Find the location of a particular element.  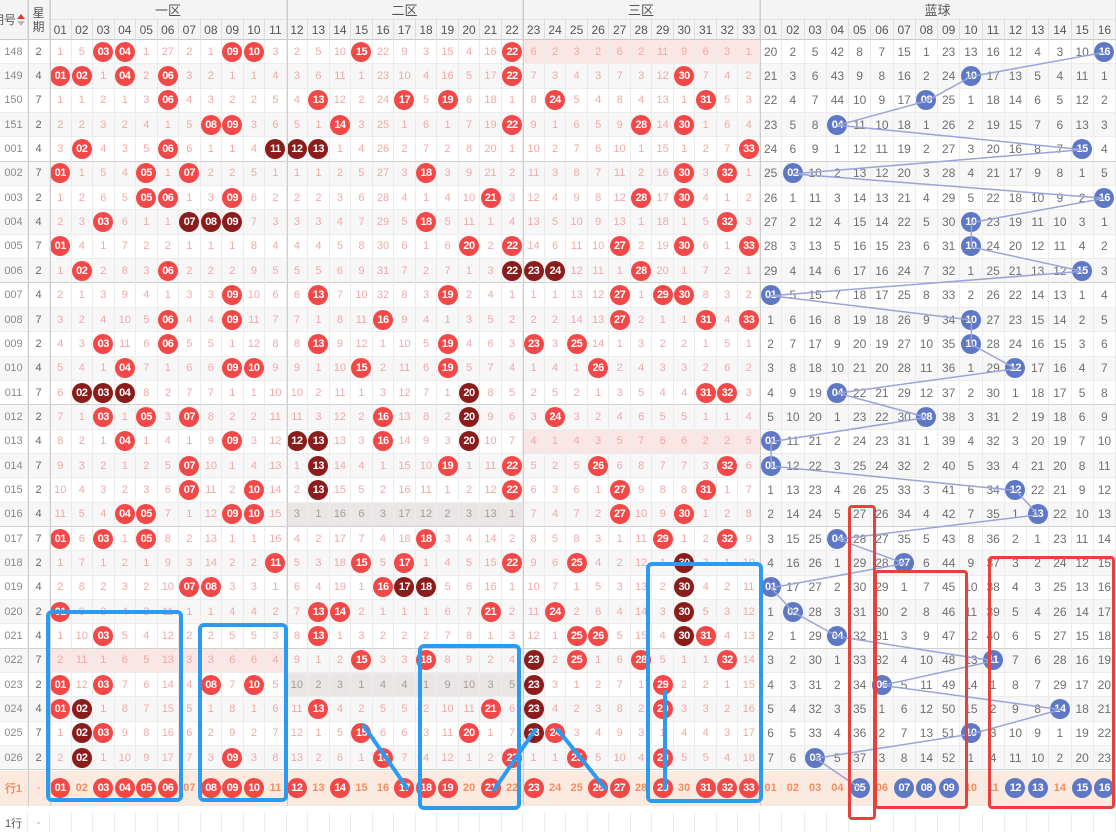

blue-cell: 34 is located at coordinates (949, 320).